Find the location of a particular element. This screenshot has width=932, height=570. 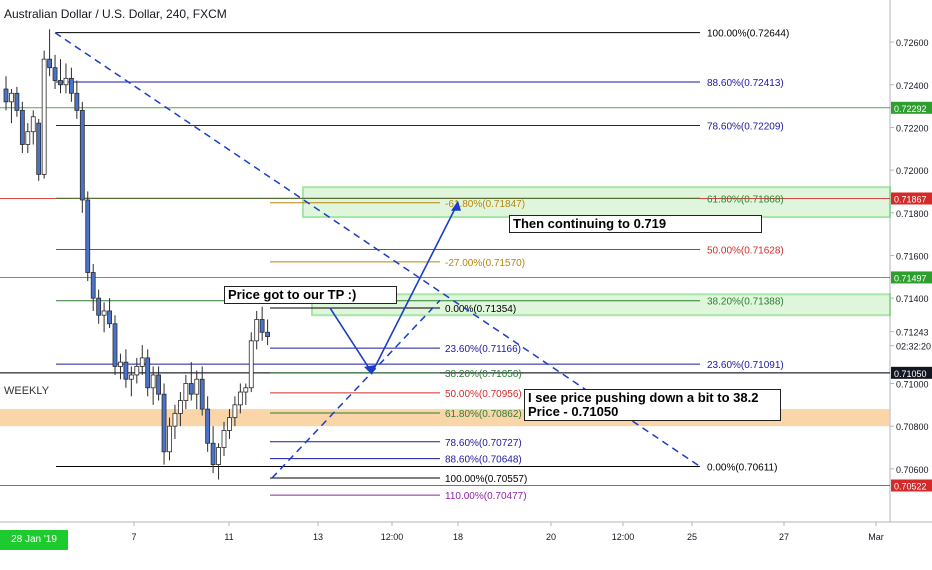

y-tick-label: 0.71400 is located at coordinates (912, 299).